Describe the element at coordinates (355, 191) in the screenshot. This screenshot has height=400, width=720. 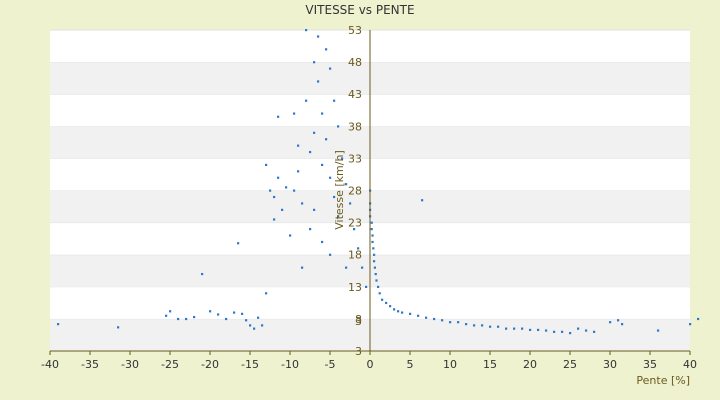
I see `y-tick-label: 28` at that location.